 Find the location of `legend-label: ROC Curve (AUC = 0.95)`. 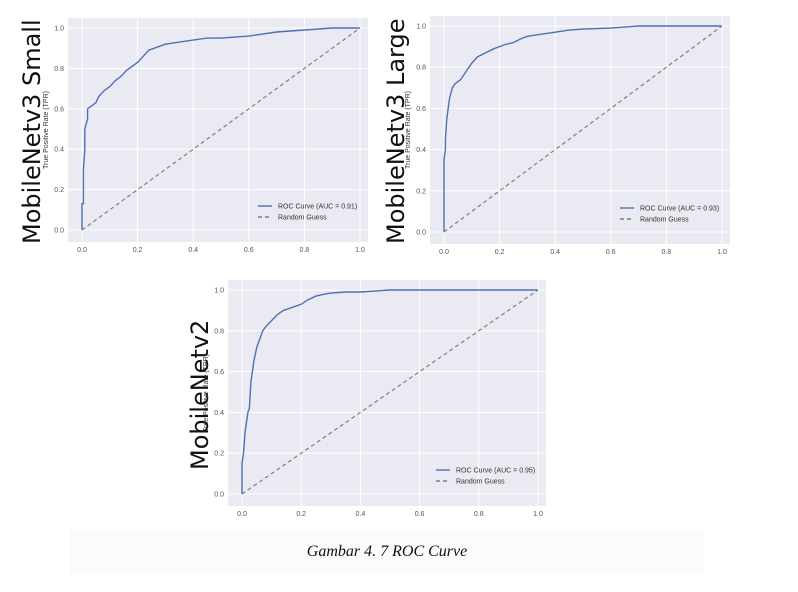

legend-label: ROC Curve (AUC = 0.95) is located at coordinates (495, 471).